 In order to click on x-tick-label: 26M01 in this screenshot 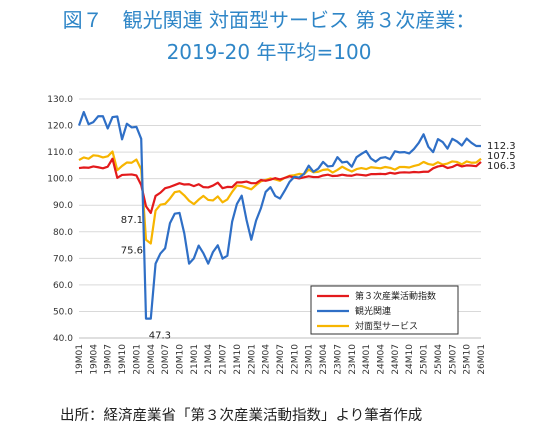, I will do `click(482, 359)`.